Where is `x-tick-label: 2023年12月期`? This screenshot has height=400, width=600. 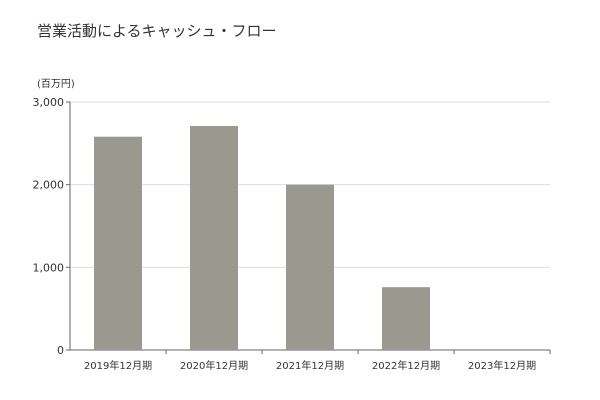
x-tick-label: 2023年12月期 is located at coordinates (502, 365).